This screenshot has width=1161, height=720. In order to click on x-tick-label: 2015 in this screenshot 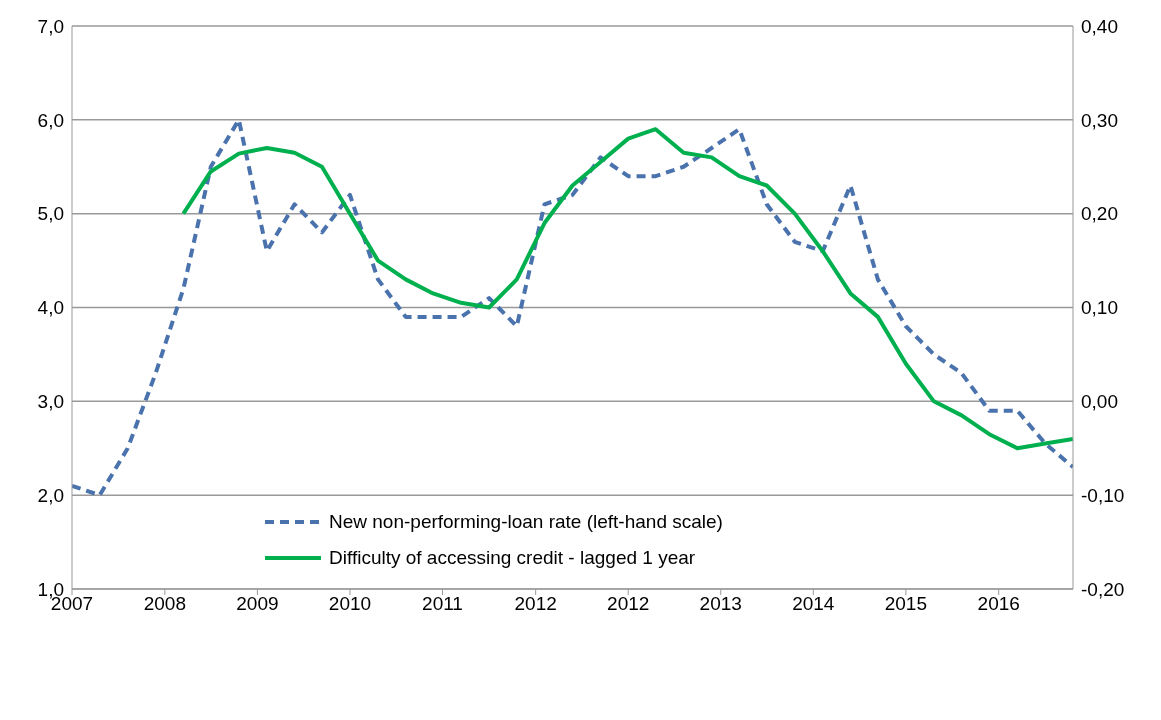, I will do `click(905, 604)`.